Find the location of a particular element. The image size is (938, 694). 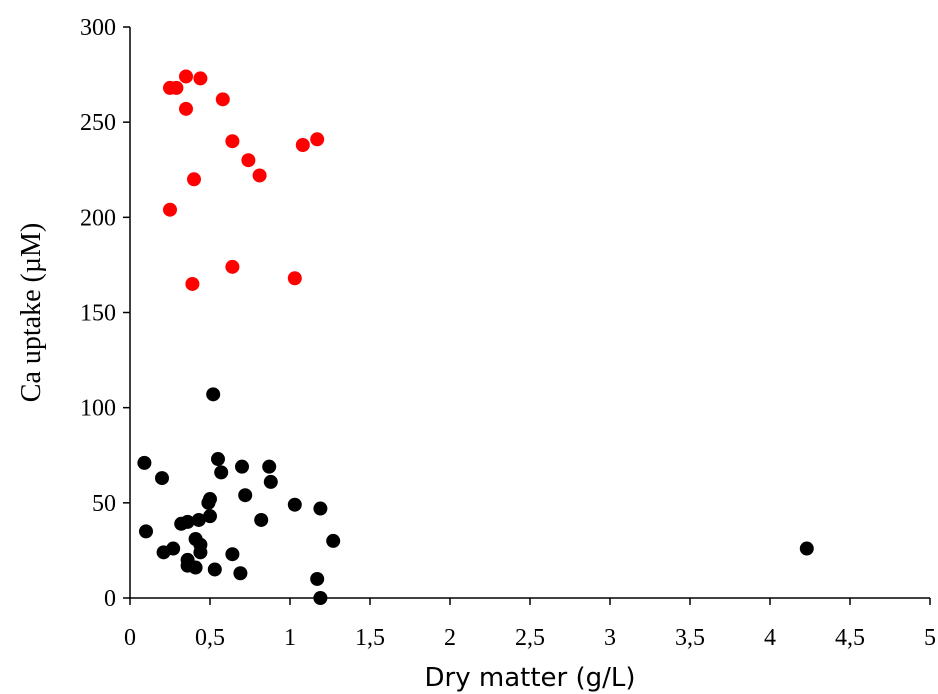

y-tick-label: 100 is located at coordinates (98, 409).